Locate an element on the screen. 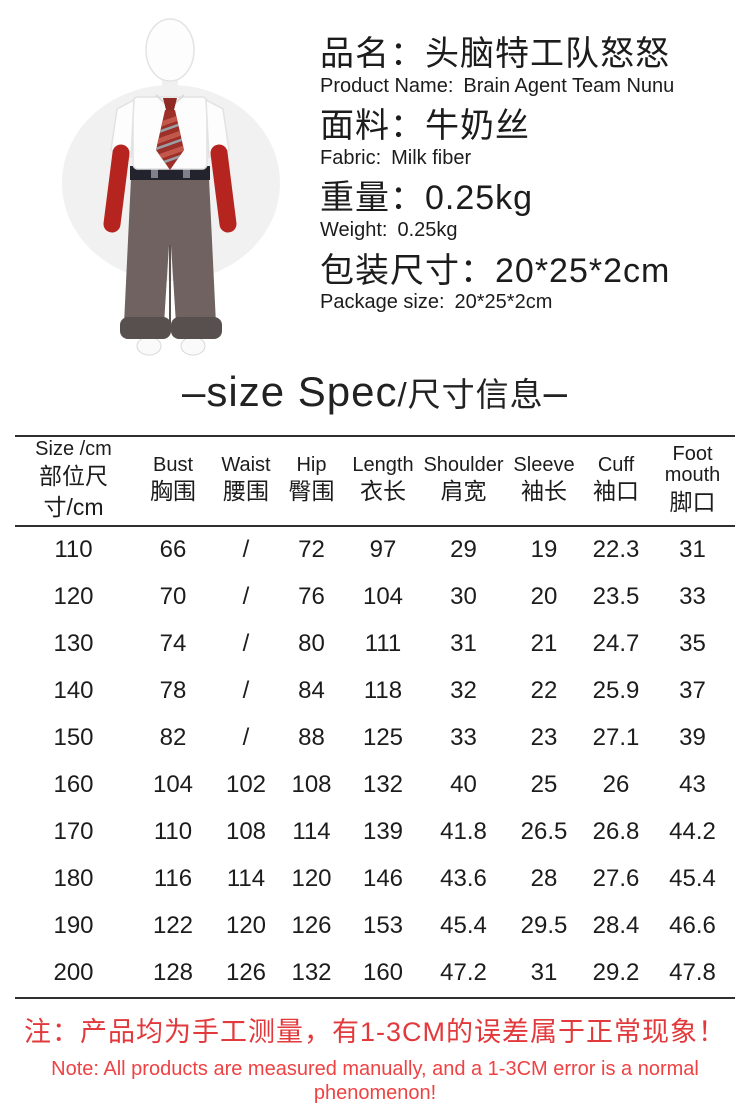  table-cell: 31 is located at coordinates (463, 644).